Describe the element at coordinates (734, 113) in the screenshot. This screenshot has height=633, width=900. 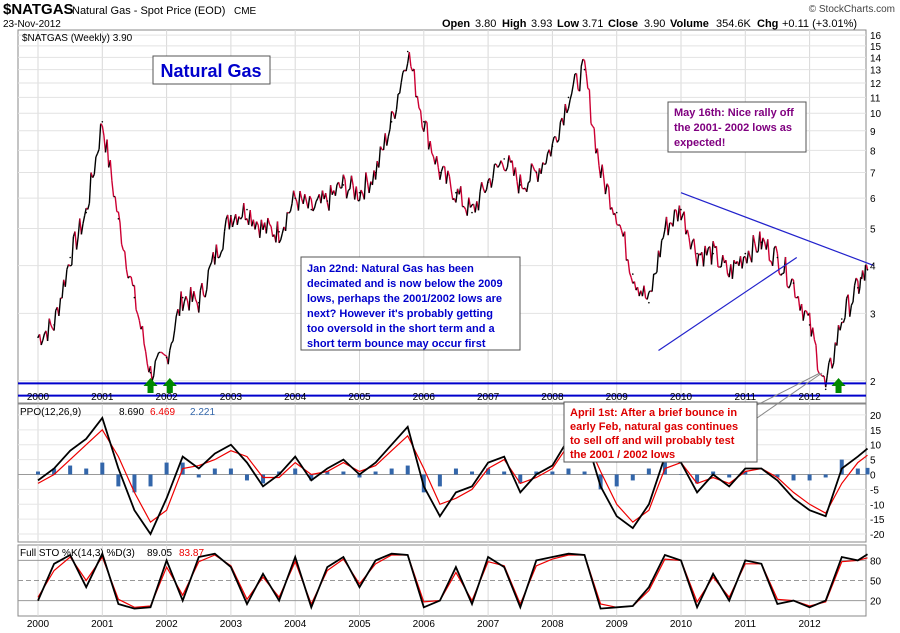
I see `annotation-1-line-0: May 16th: Nice rally off` at that location.